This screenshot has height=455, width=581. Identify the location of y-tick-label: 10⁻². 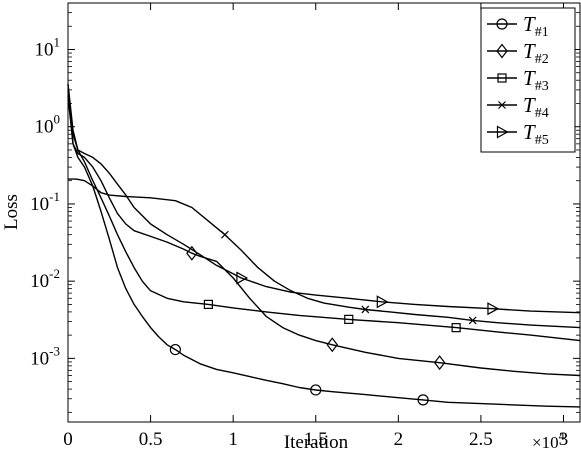
(45, 279).